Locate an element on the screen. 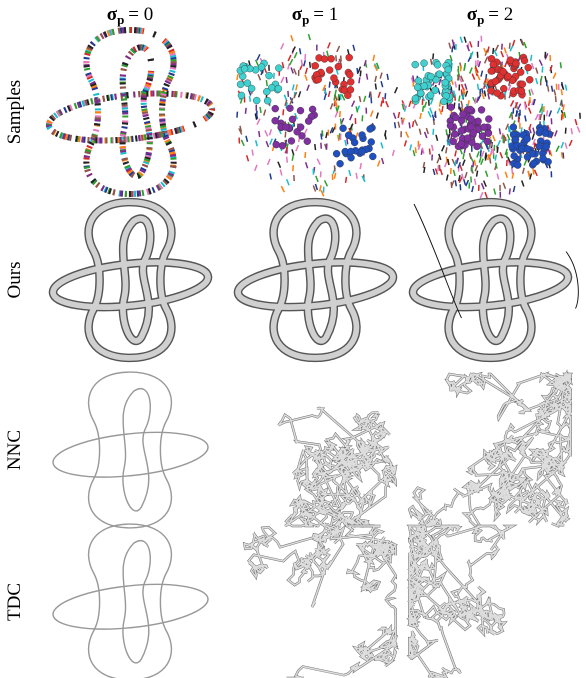 Image resolution: width=586 pixels, height=678 pixels. column-header: σp = 2 is located at coordinates (490, 15).